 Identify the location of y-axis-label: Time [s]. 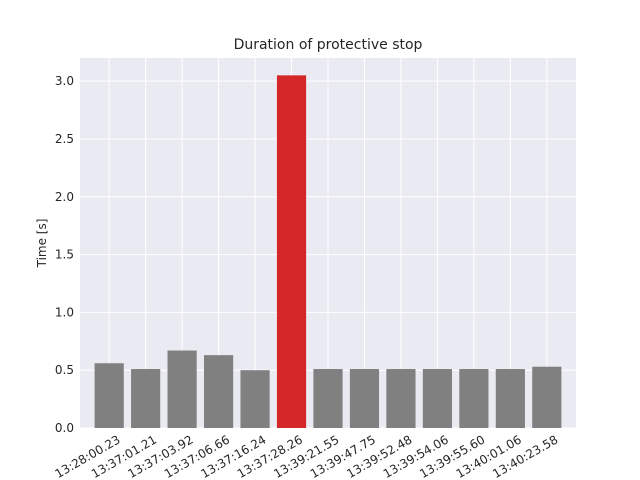
(42, 244).